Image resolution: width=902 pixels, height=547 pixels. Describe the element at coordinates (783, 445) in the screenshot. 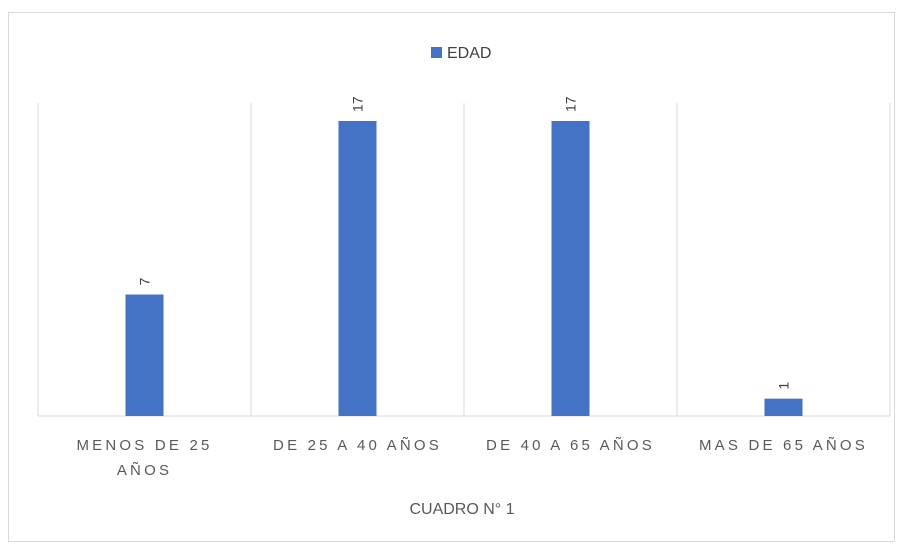

I see `category-label-3-line-0: MAS DE 65 AÑOS` at that location.